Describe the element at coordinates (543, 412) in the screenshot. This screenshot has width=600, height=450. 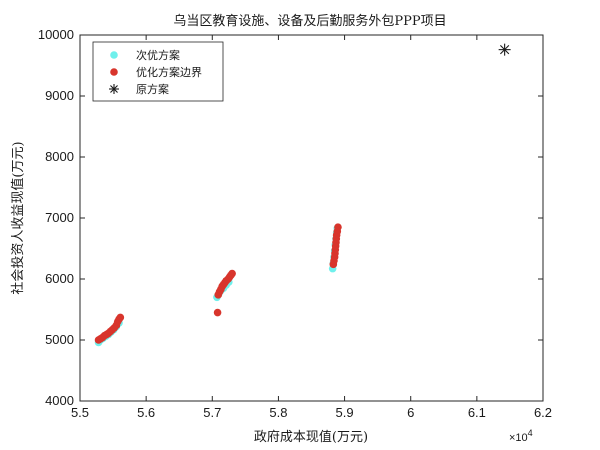
I see `x-tick-label: 6.2` at that location.